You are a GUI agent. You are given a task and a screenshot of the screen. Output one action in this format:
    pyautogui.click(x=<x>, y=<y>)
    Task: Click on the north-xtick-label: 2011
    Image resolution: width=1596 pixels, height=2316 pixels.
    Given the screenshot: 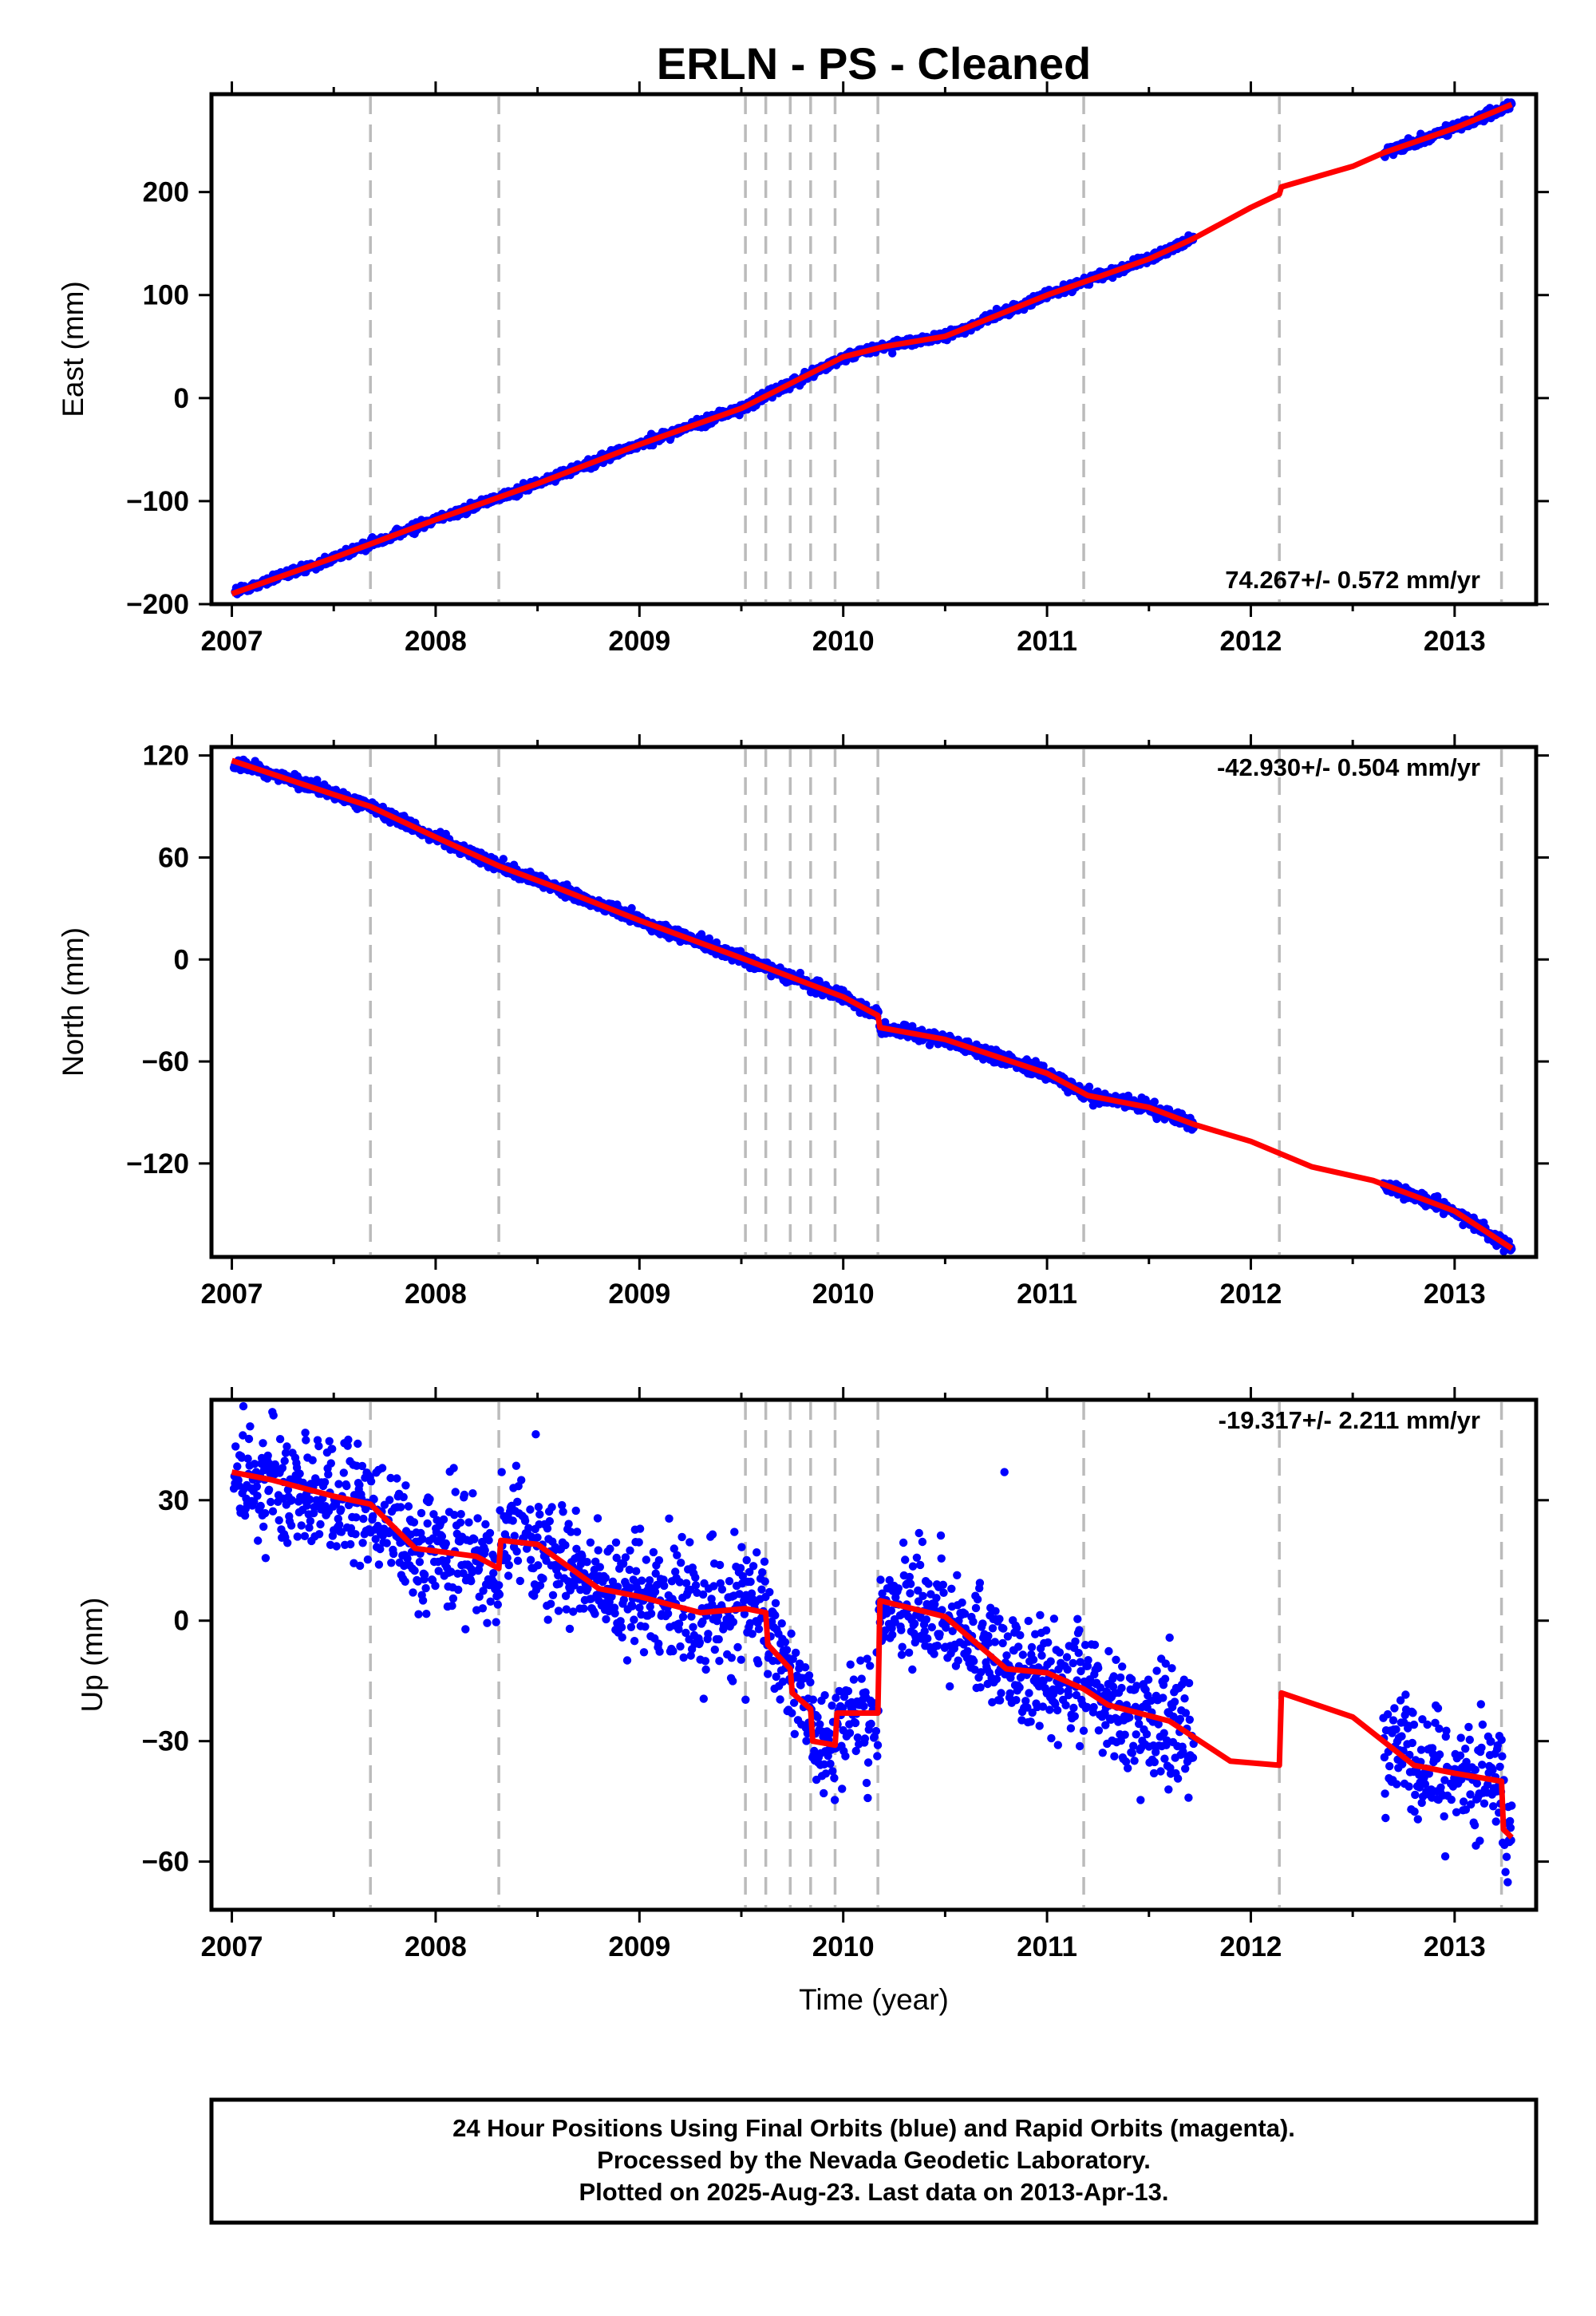 What is the action you would take?
    pyautogui.click(x=1047, y=1294)
    